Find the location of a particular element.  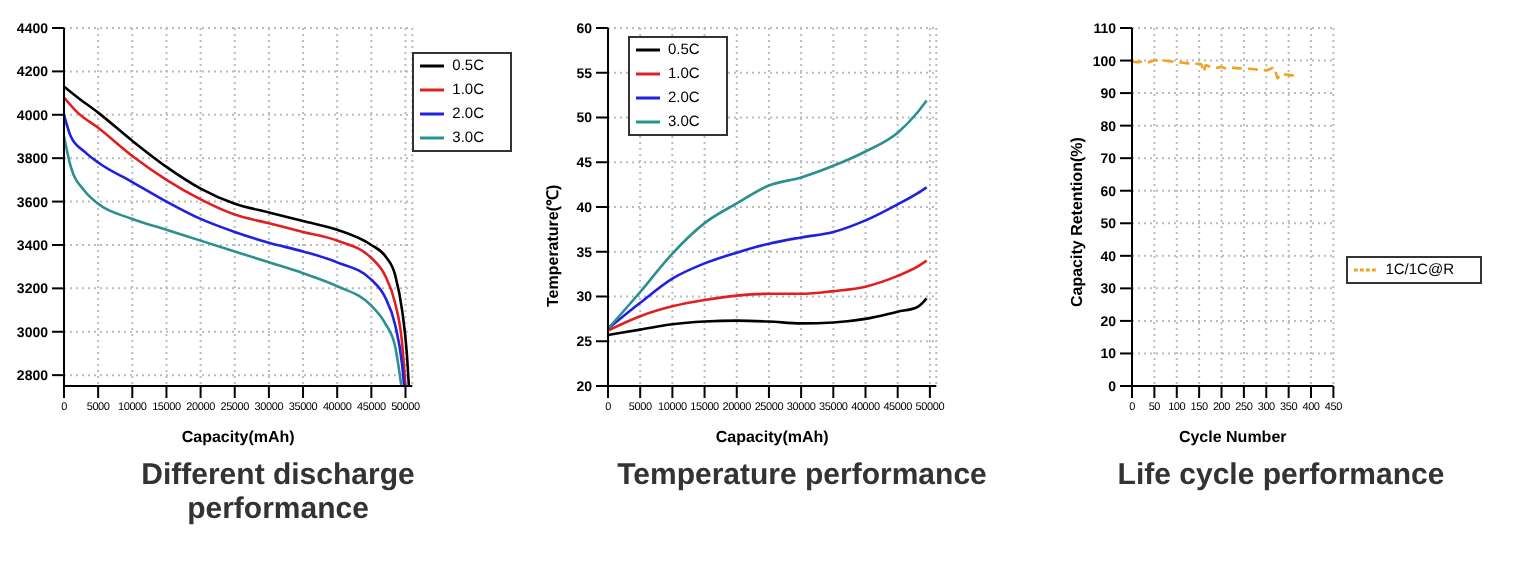

text: Life cycle performance is located at coordinates (1281, 475).